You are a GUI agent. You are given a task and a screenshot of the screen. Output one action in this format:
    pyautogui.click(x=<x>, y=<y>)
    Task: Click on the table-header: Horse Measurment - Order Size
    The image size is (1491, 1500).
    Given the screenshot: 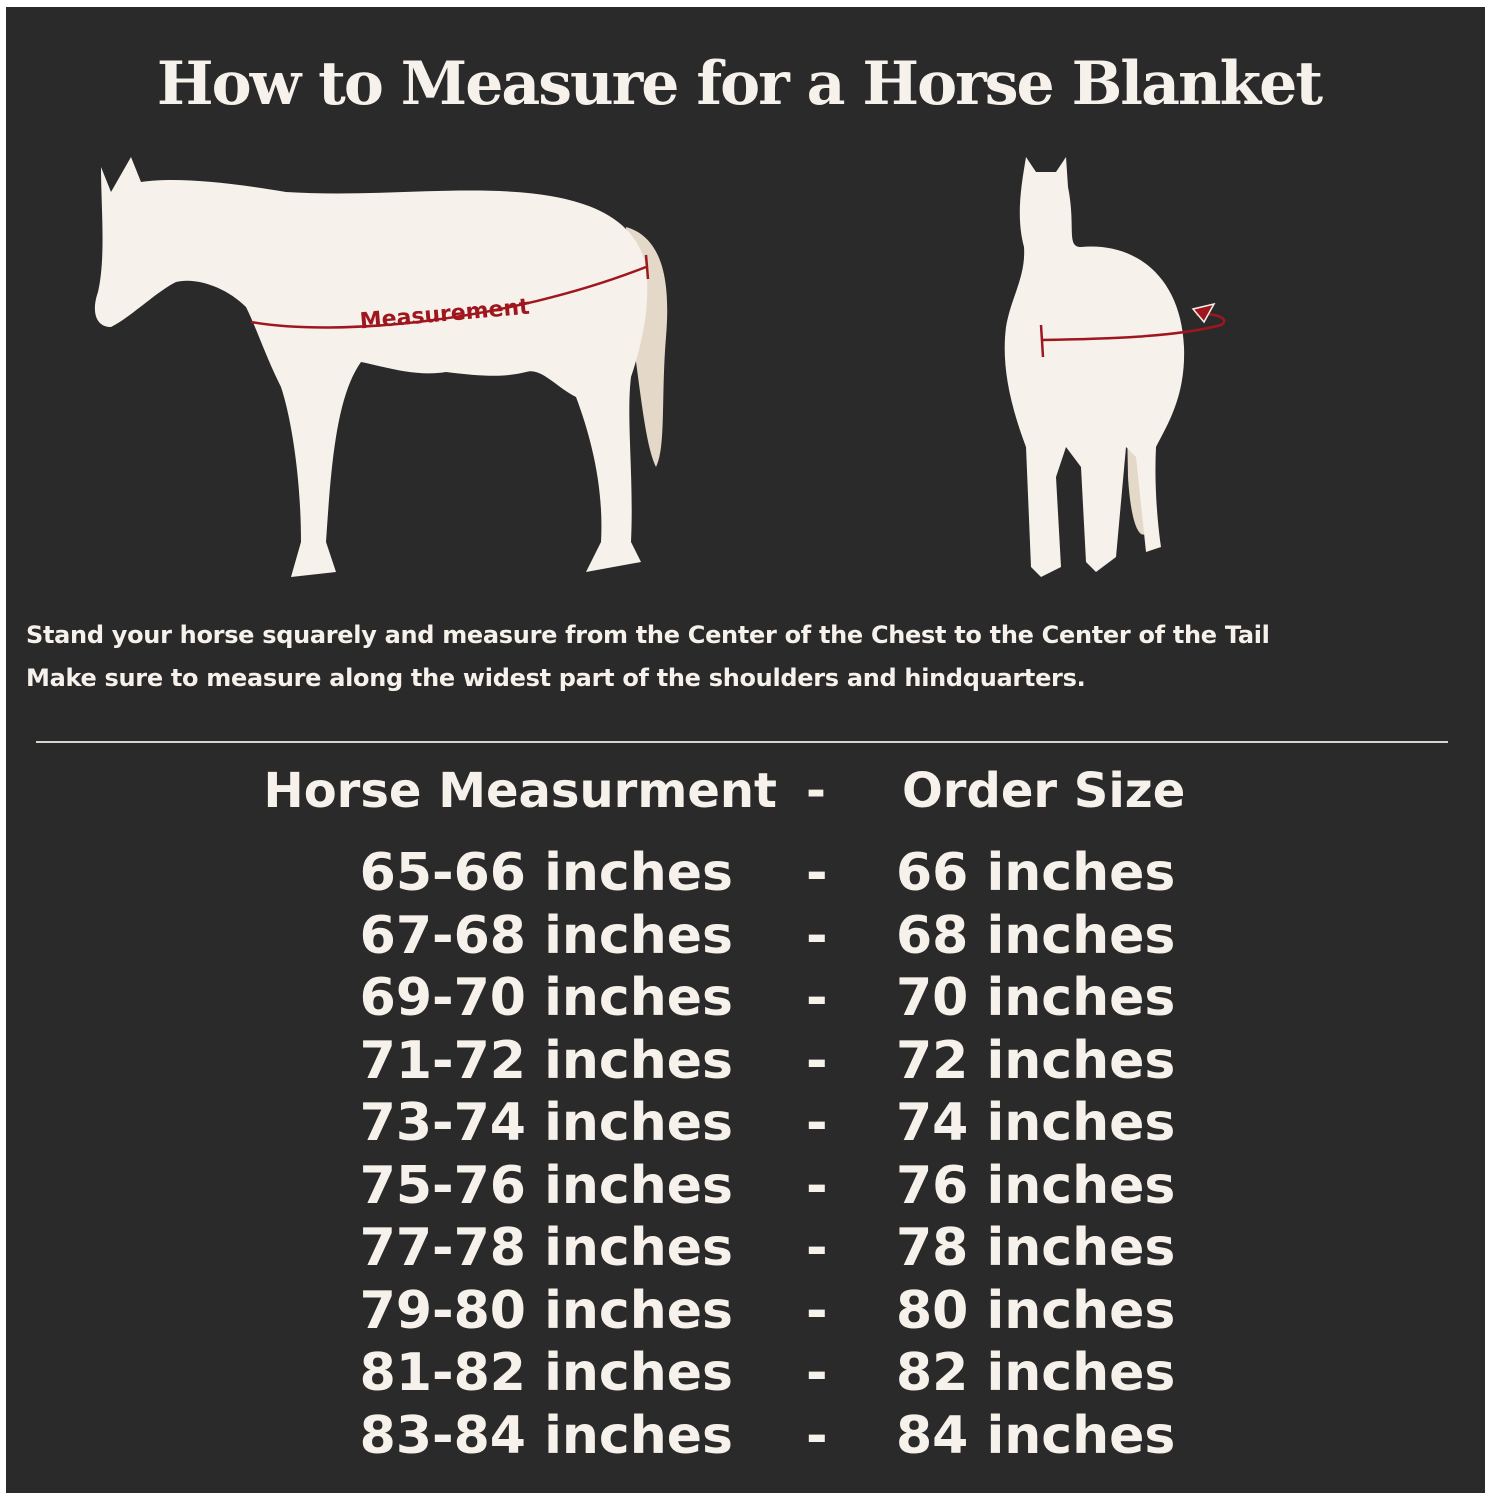 What is the action you would take?
    pyautogui.click(x=745, y=794)
    